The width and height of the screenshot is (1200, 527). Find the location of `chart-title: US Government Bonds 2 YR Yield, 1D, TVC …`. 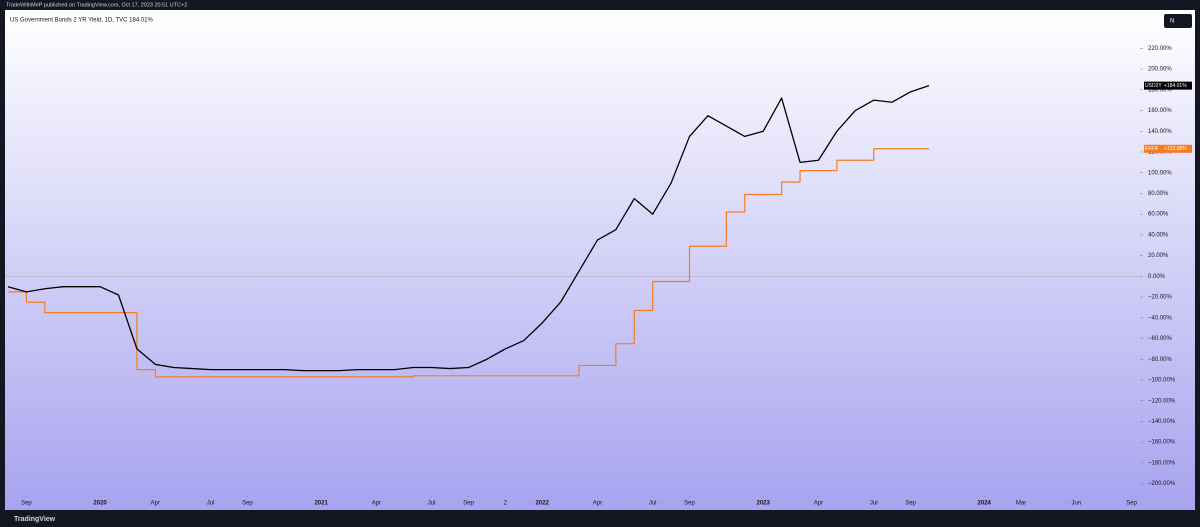

chart-title: US Government Bonds 2 YR Yield, 1D, TVC … is located at coordinates (82, 21).